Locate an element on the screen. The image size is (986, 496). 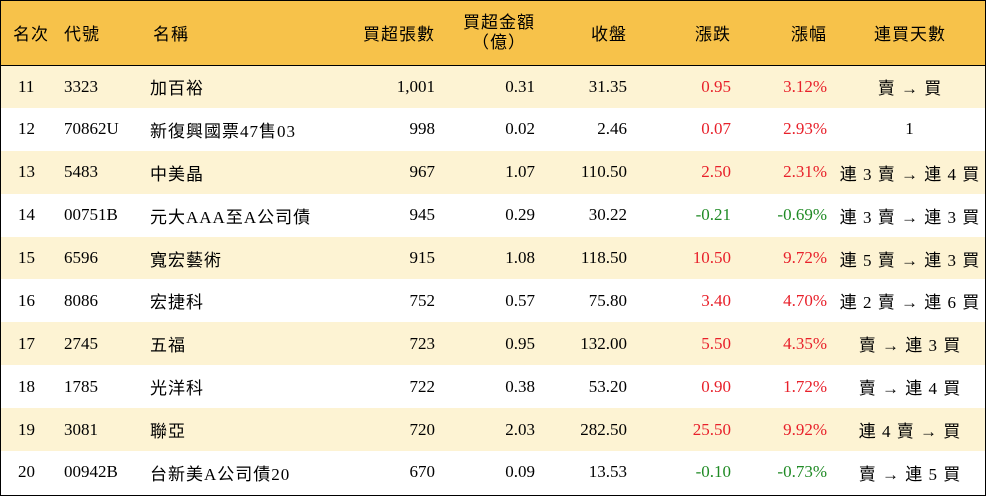
cell-net-buy-amount: 0.29 is located at coordinates (520, 215).